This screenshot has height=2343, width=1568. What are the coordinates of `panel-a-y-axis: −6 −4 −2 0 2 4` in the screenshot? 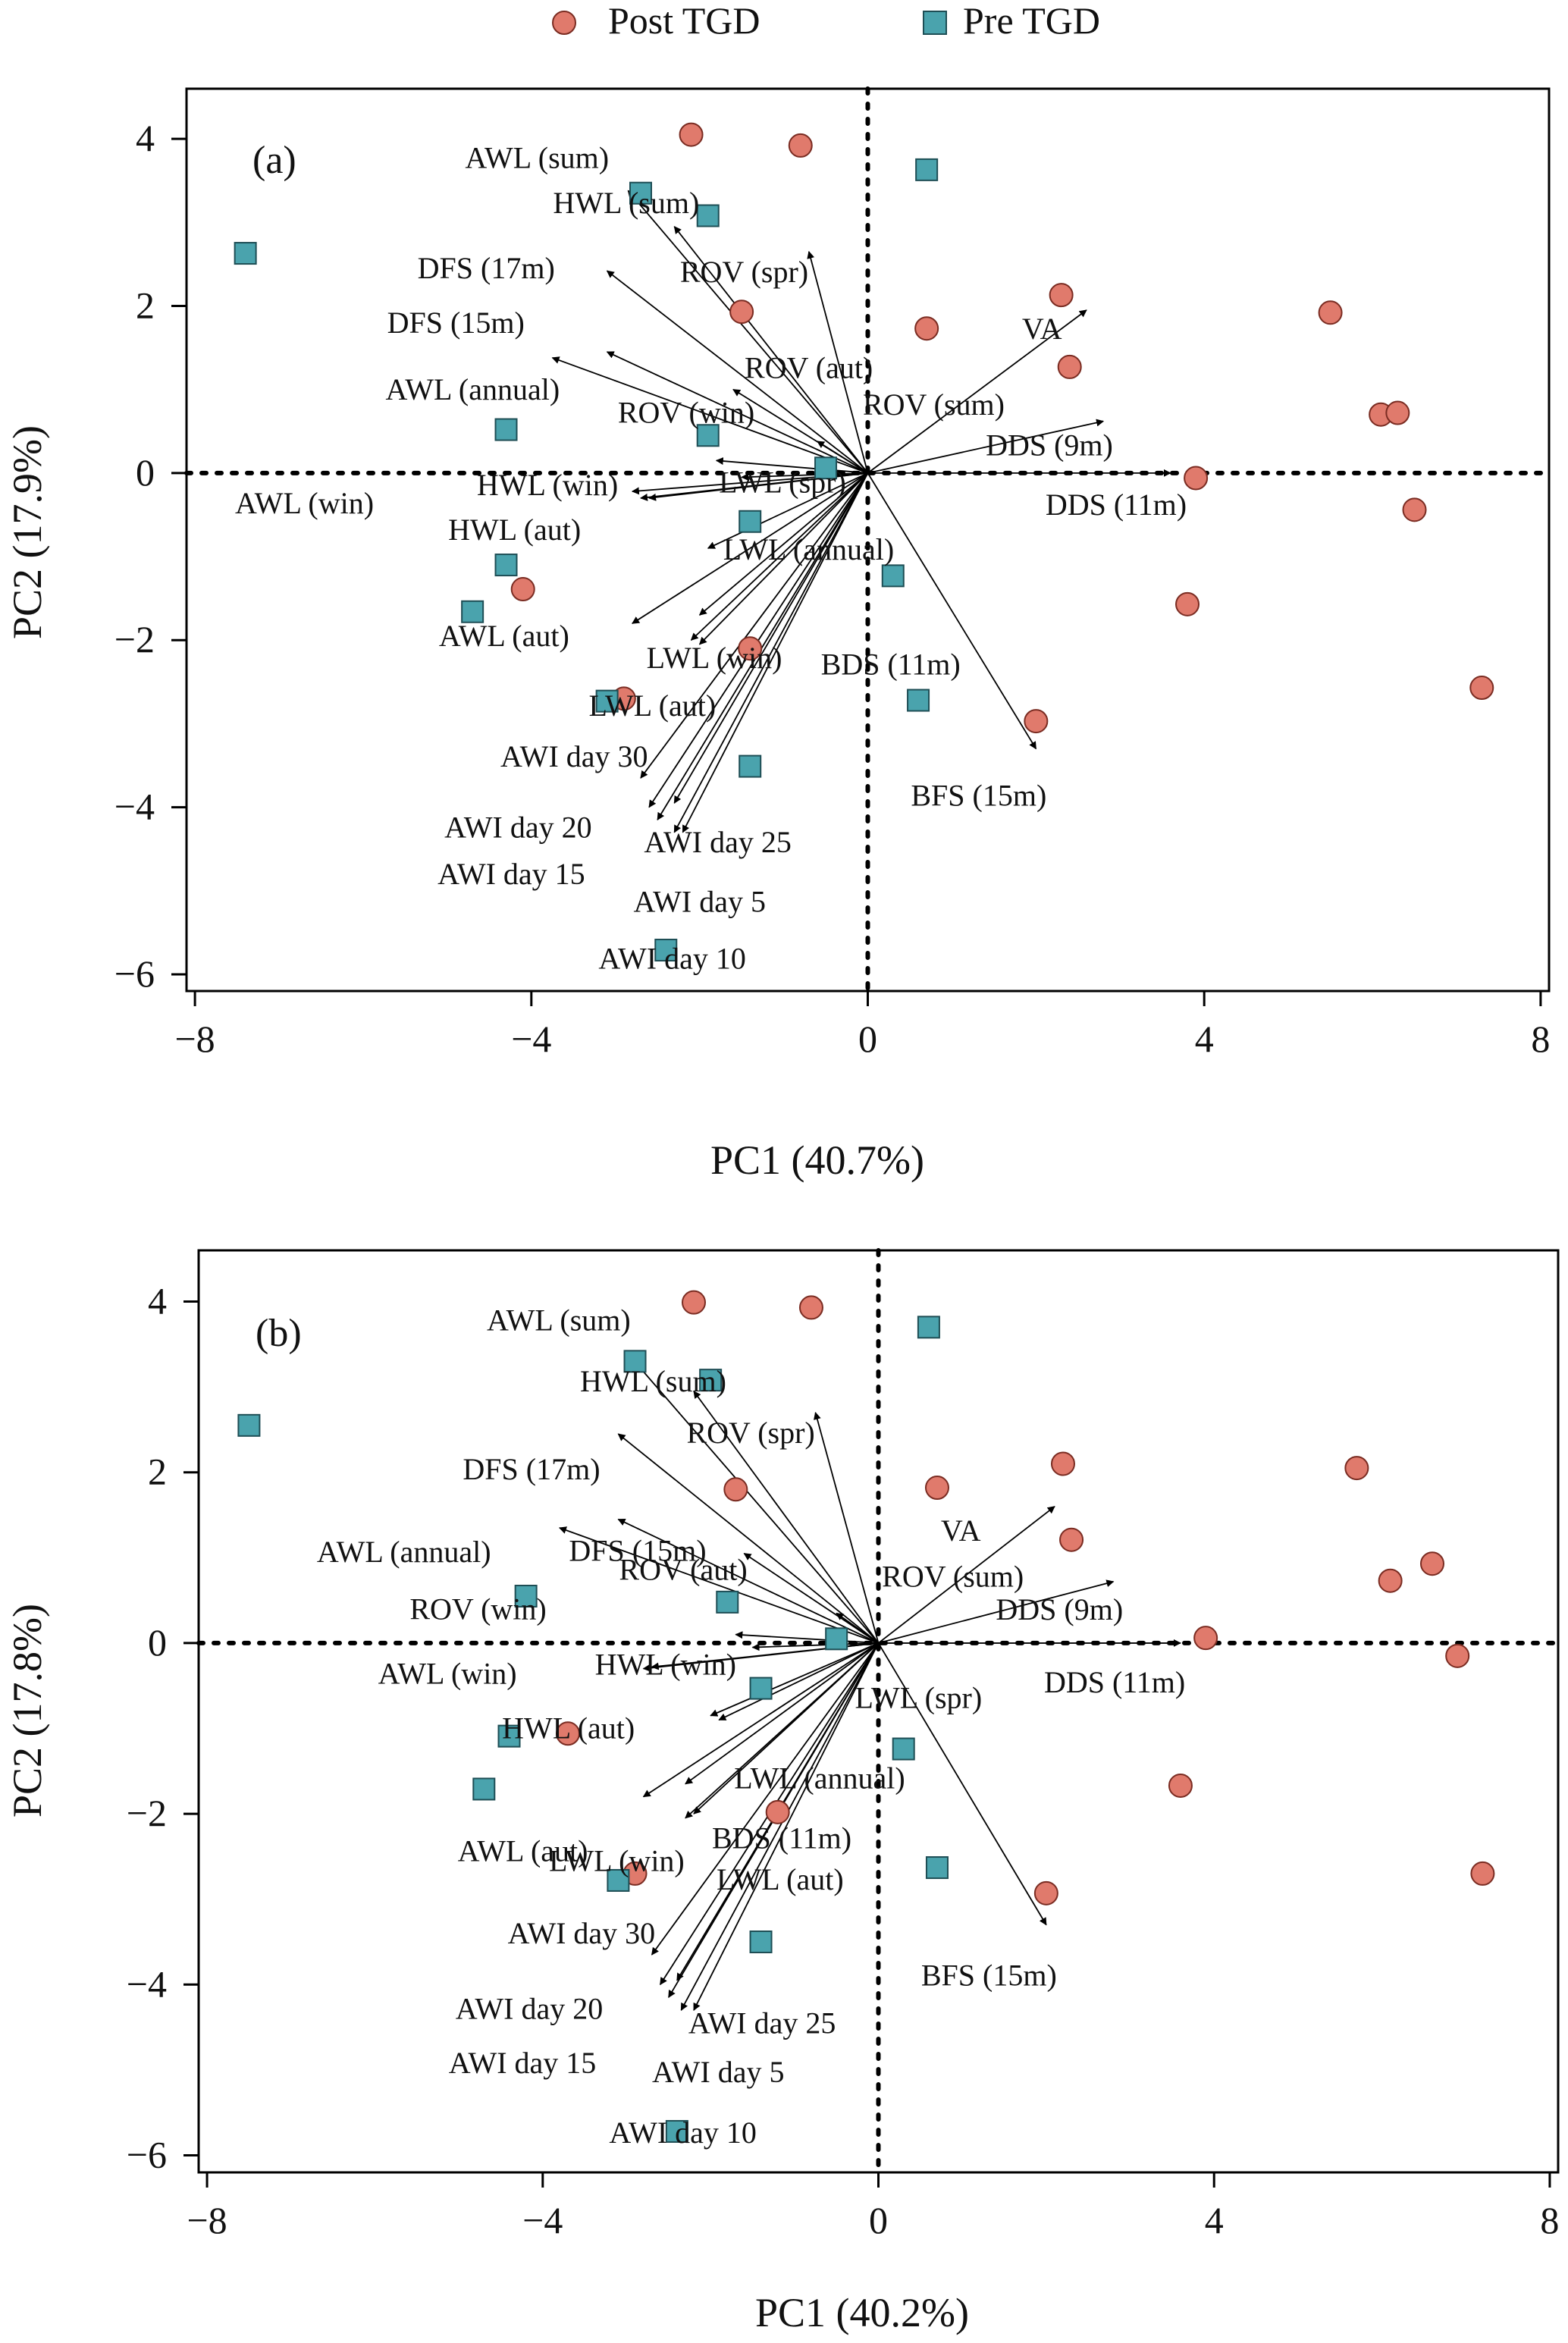 It's located at (151, 556).